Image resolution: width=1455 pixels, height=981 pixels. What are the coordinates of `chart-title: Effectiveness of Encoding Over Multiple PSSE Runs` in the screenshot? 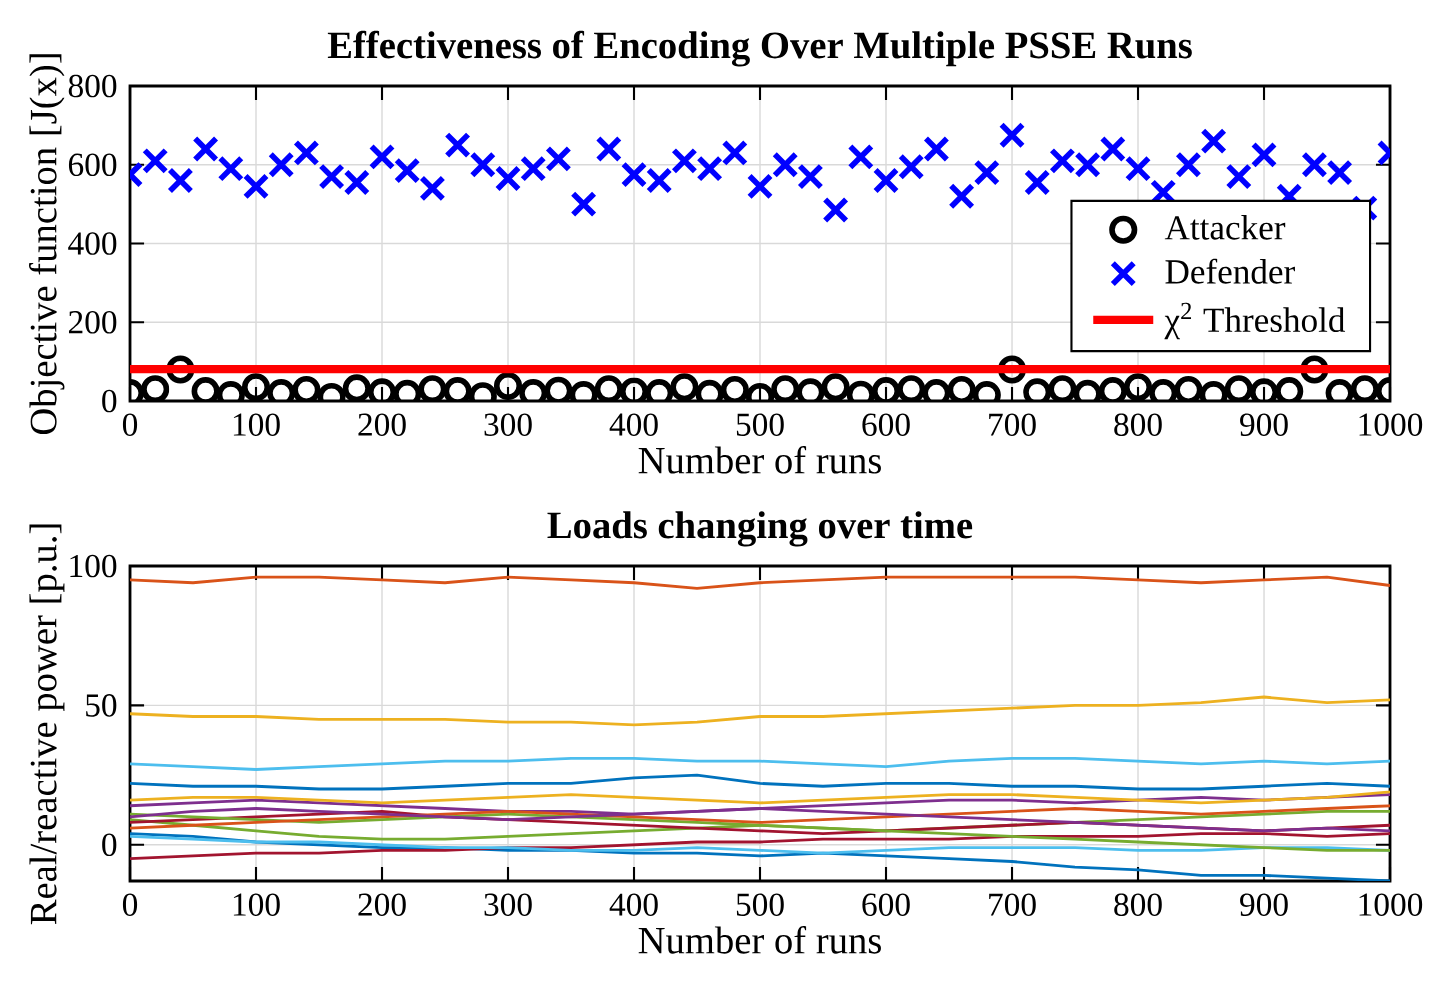 It's located at (759, 48).